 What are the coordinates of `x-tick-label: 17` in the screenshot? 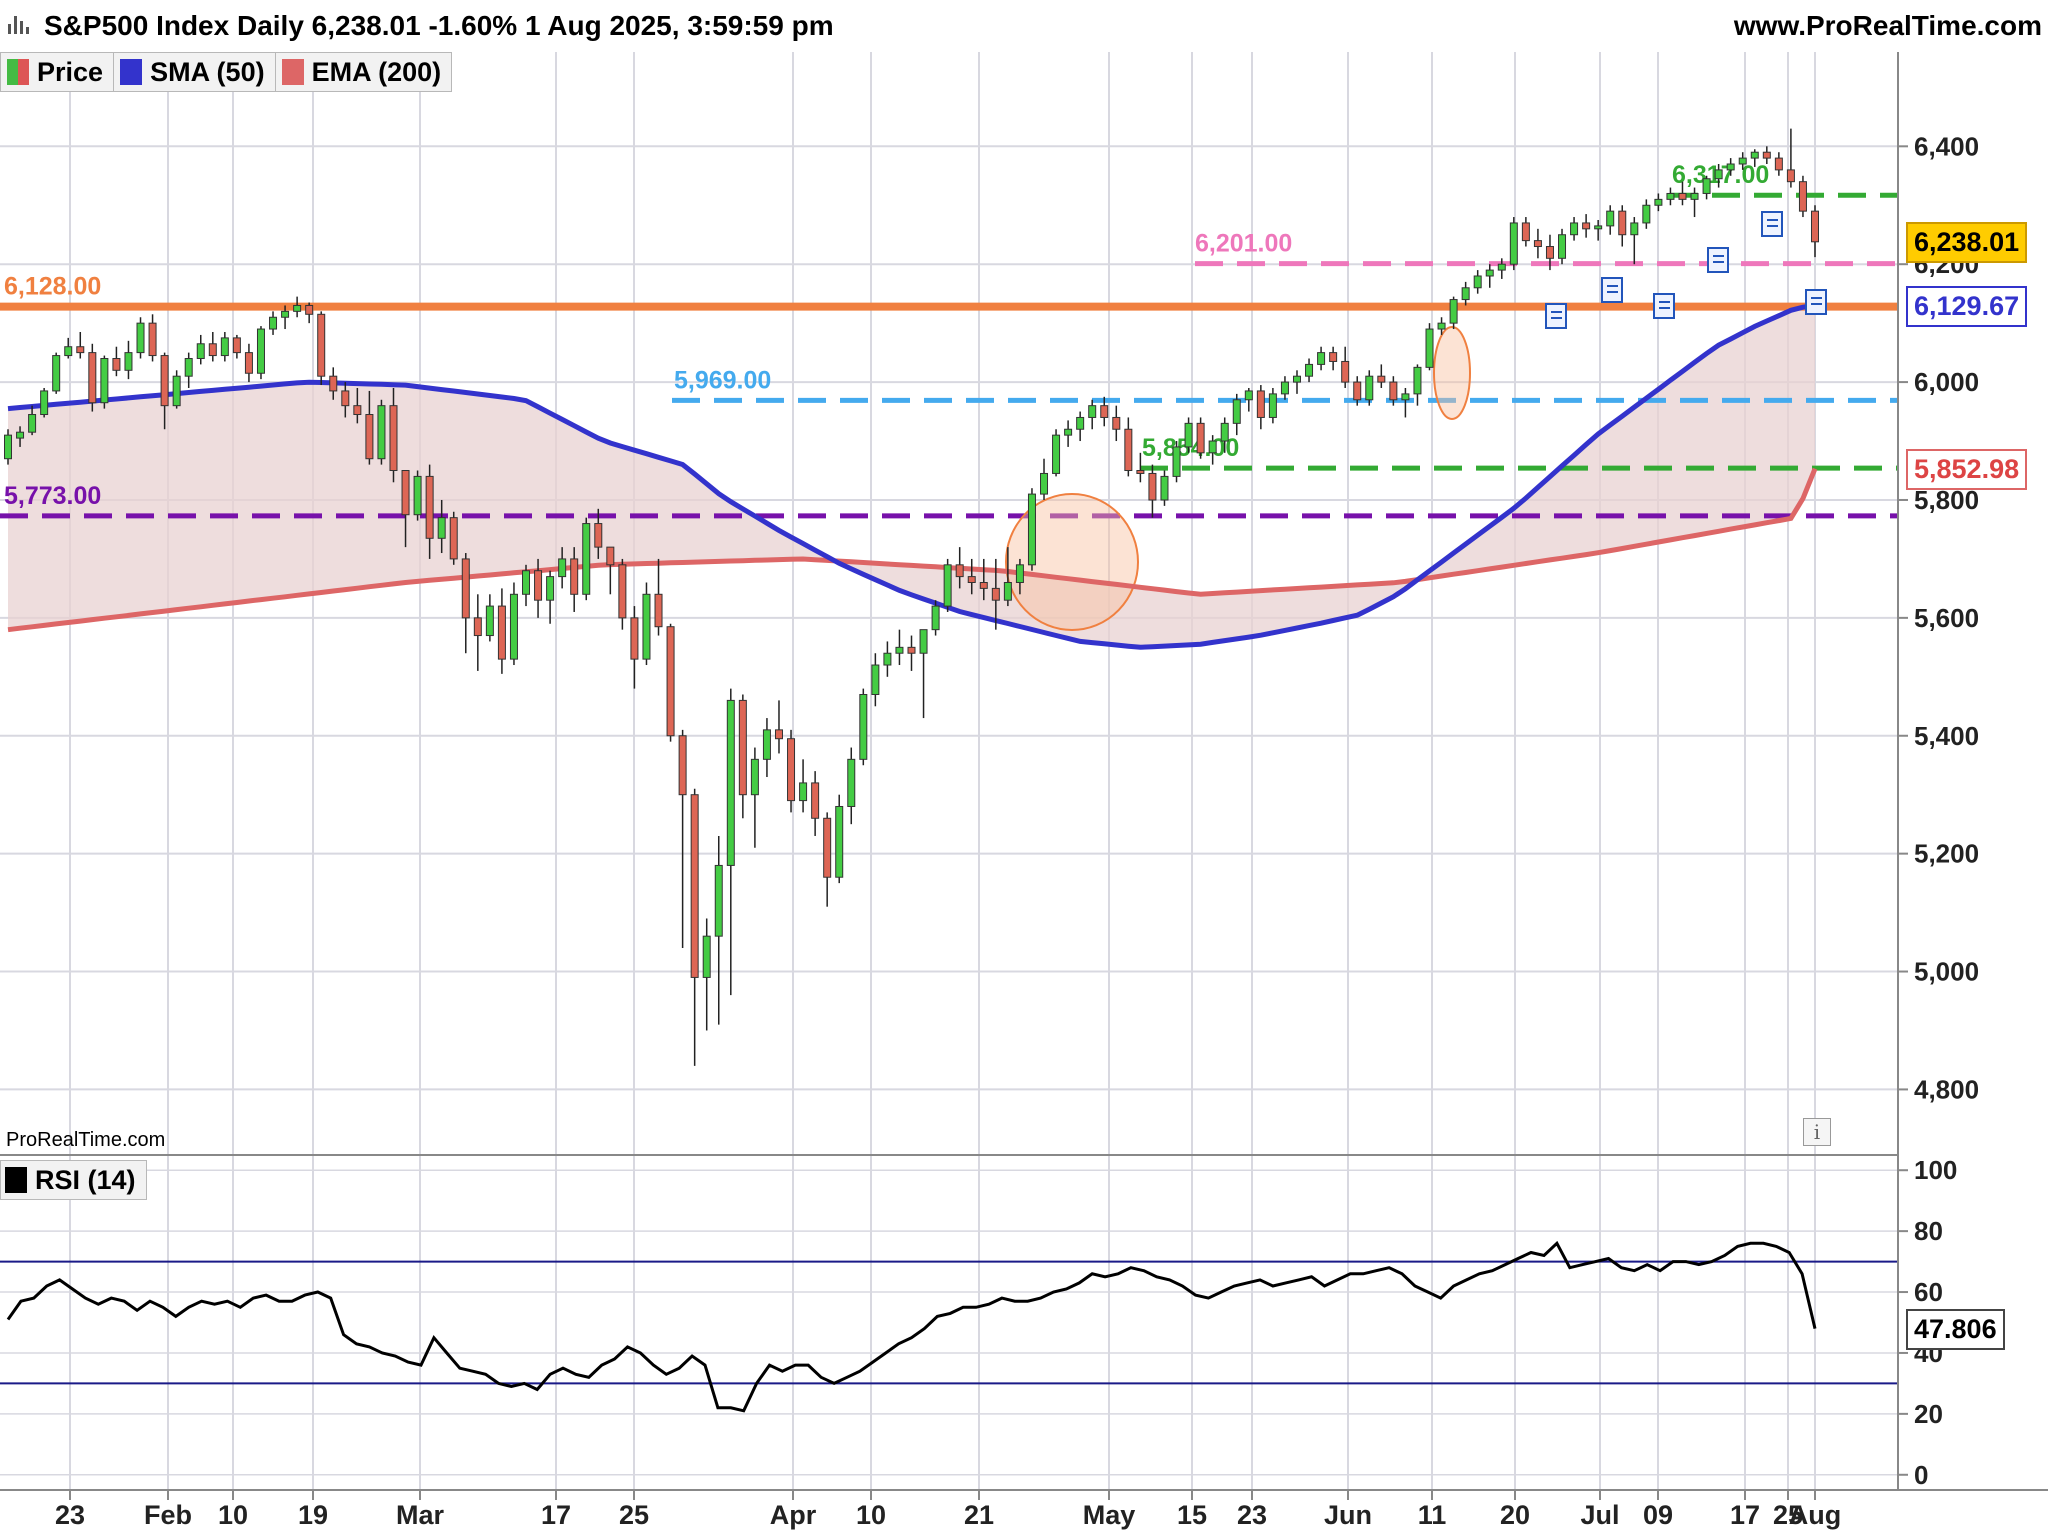 It's located at (556, 1515).